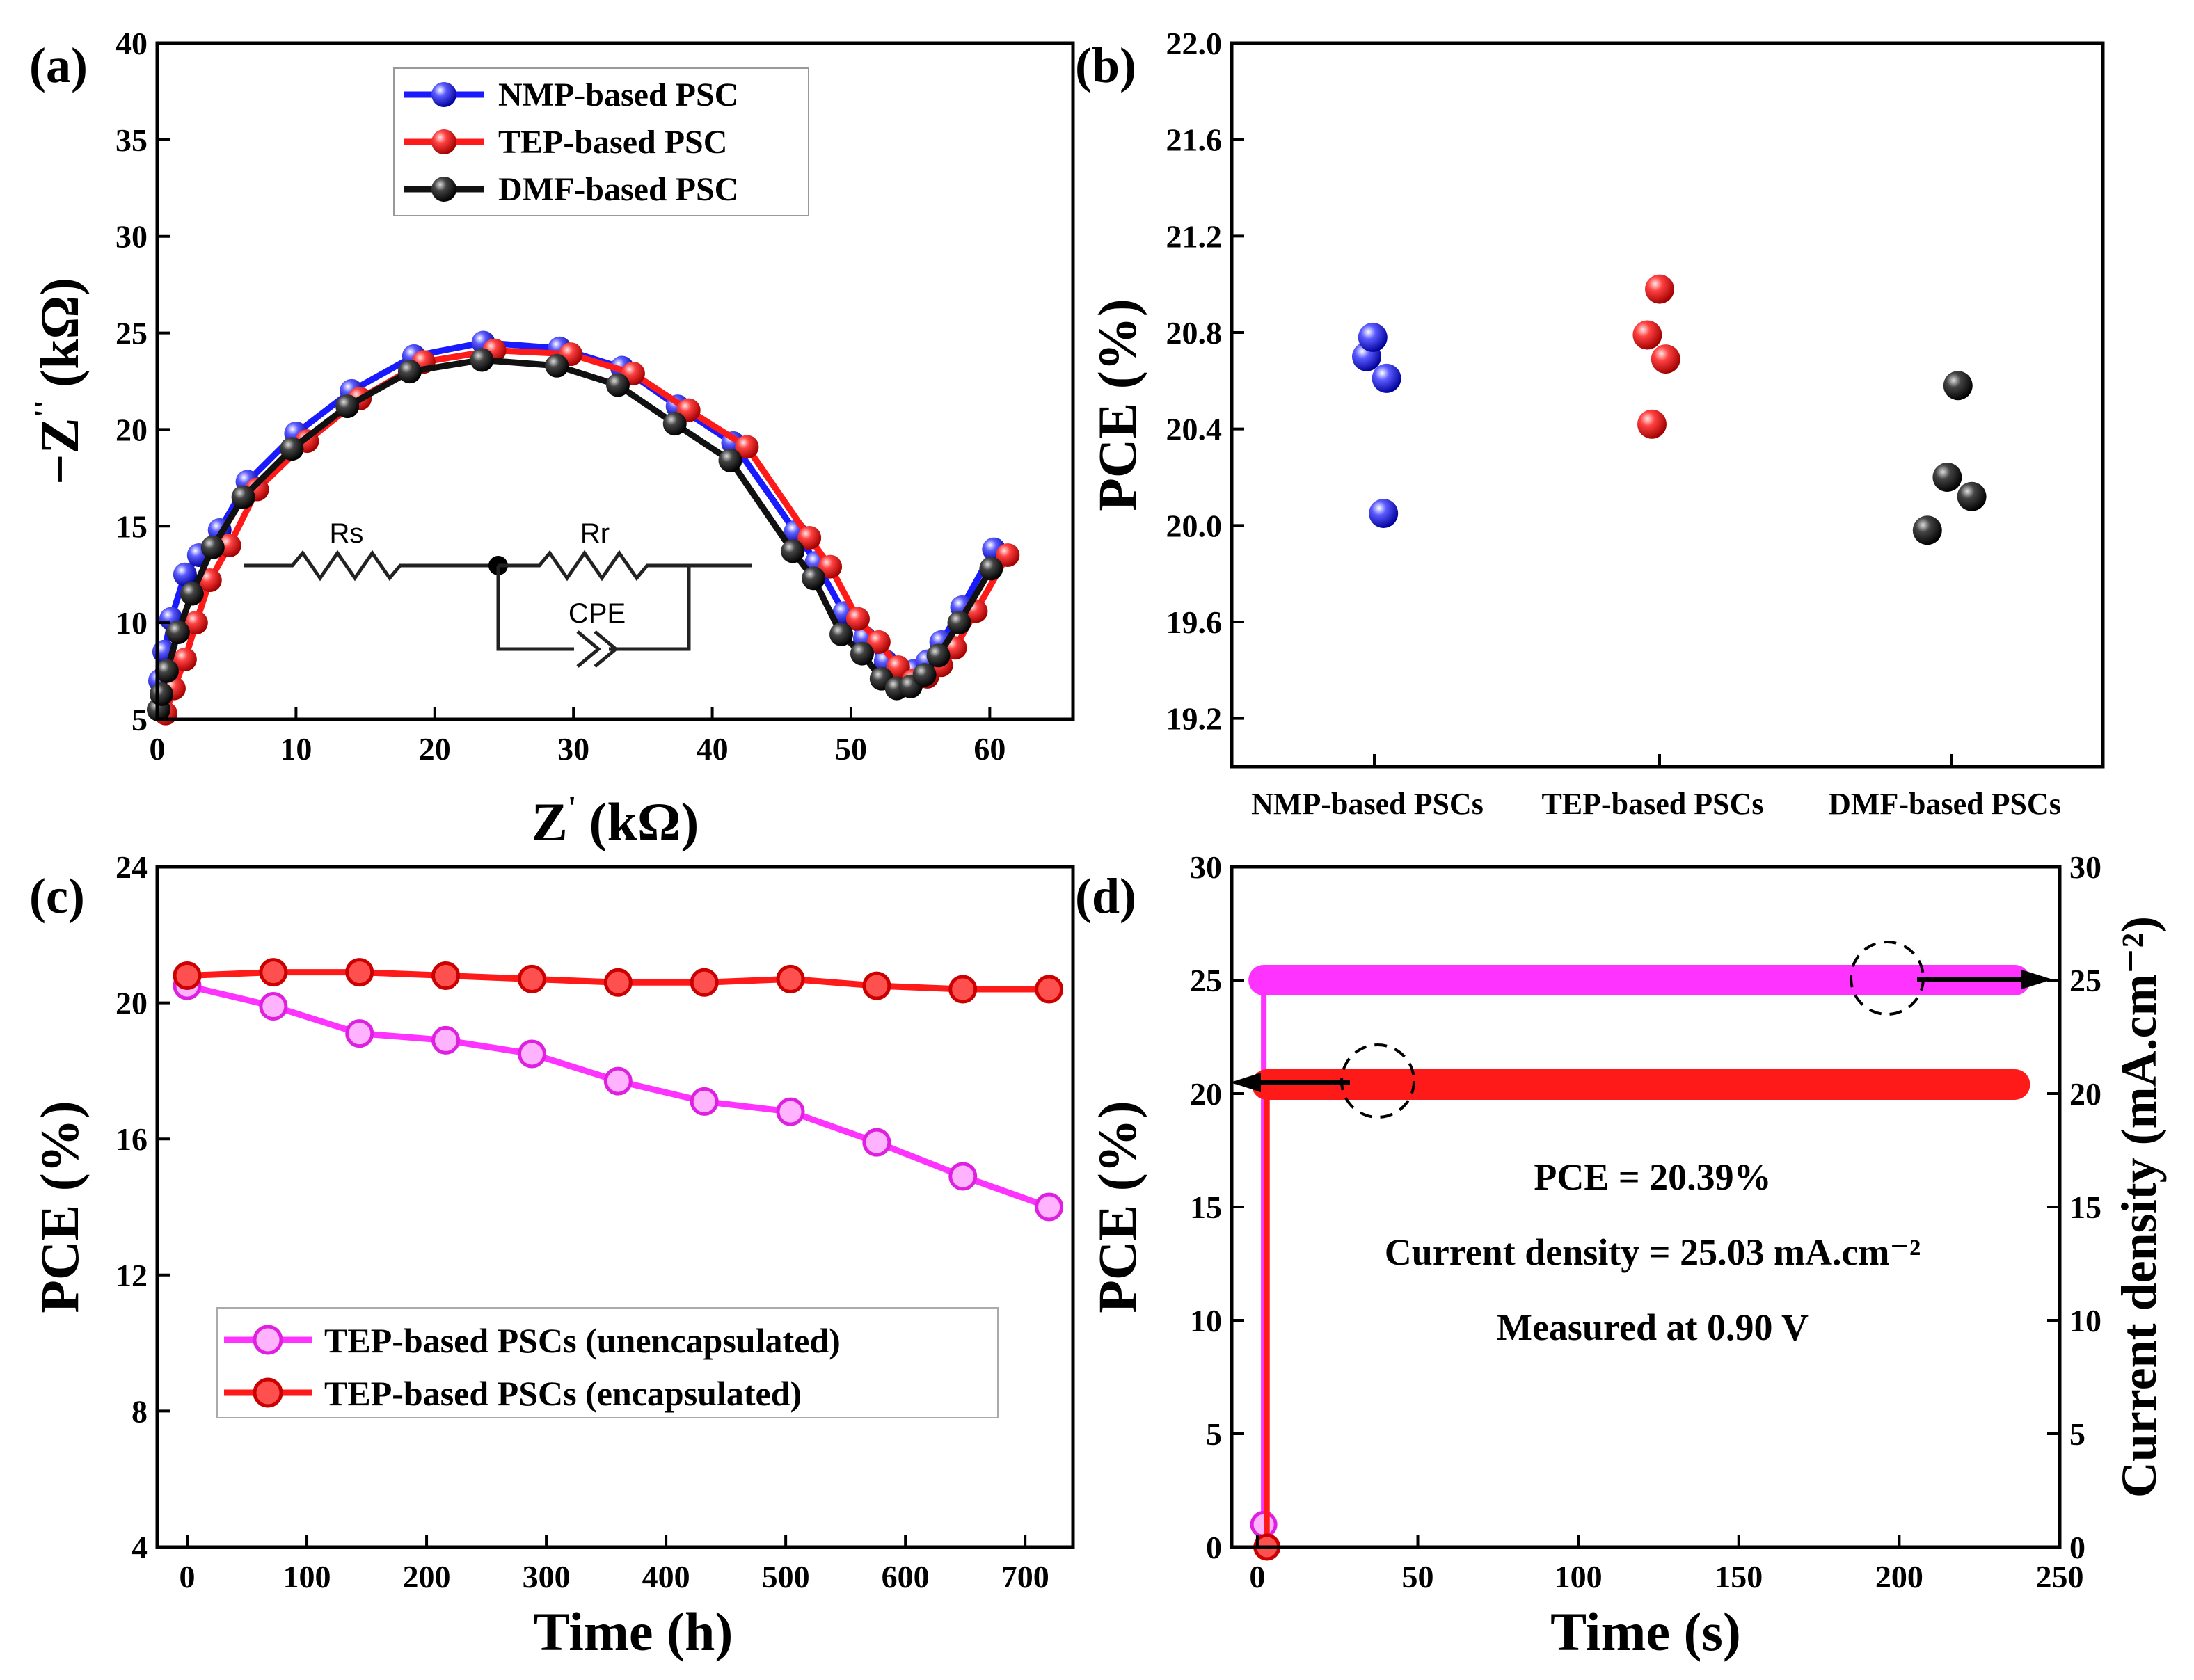  What do you see at coordinates (607, 1362) in the screenshot?
I see `panel-c-legend-box` at bounding box center [607, 1362].